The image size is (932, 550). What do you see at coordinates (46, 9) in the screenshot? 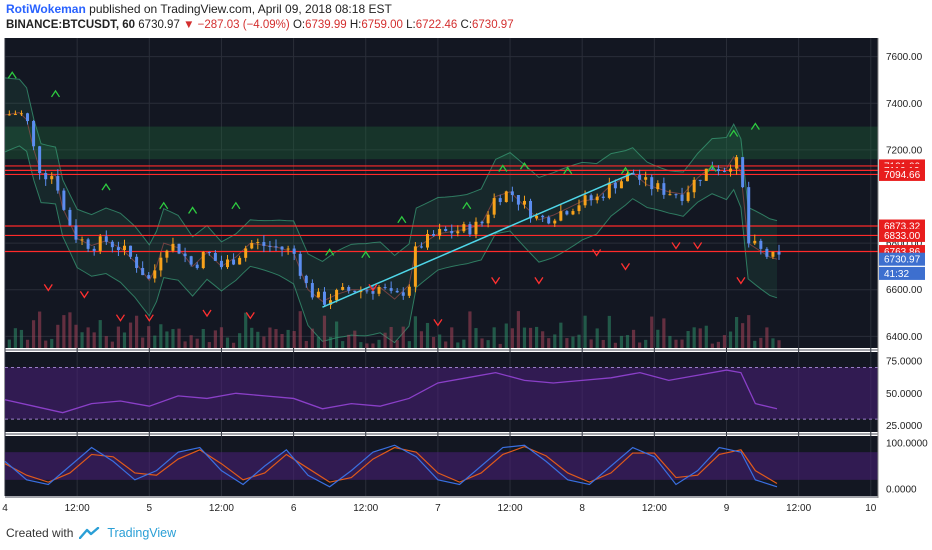
I see `author-name: RotiWokeman` at bounding box center [46, 9].